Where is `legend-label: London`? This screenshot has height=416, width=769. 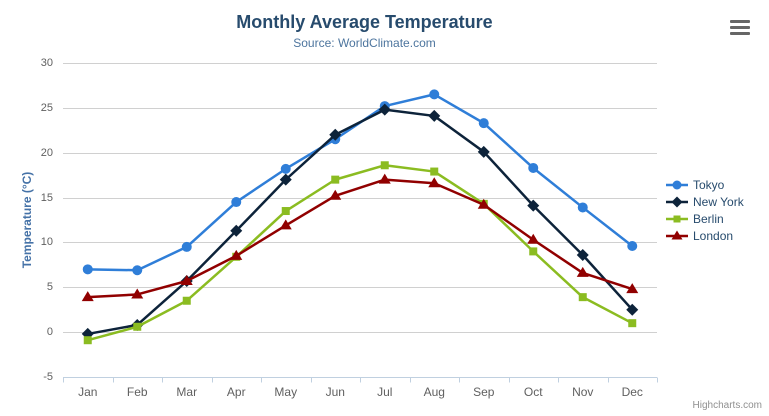
legend-label: London is located at coordinates (713, 235).